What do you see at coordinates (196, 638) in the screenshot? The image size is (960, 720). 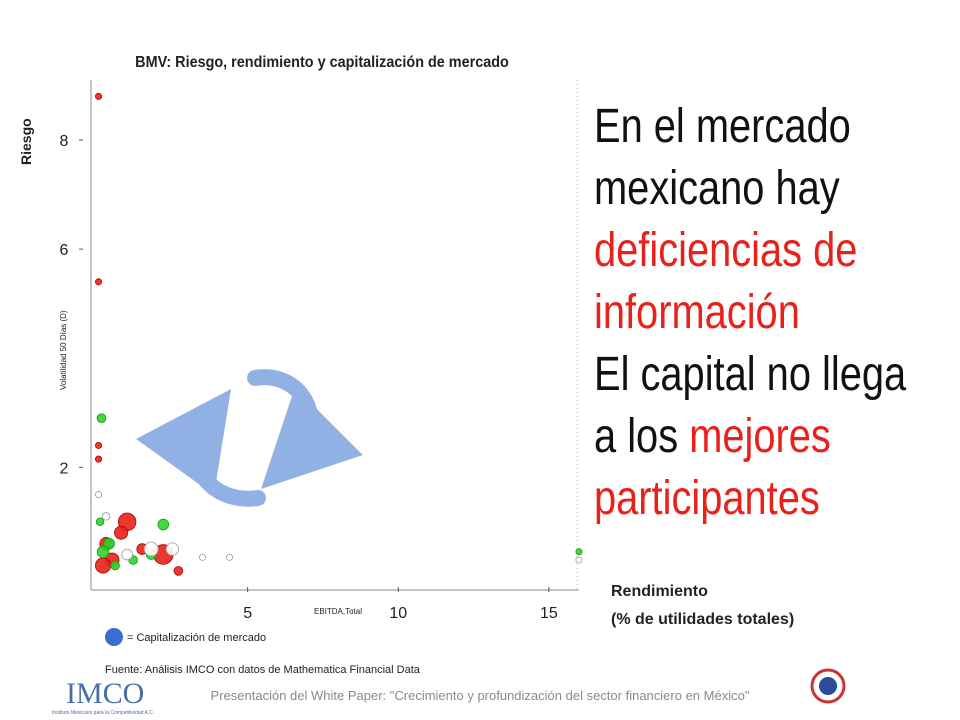 I see `legend-label: = Capitalización de mercado` at bounding box center [196, 638].